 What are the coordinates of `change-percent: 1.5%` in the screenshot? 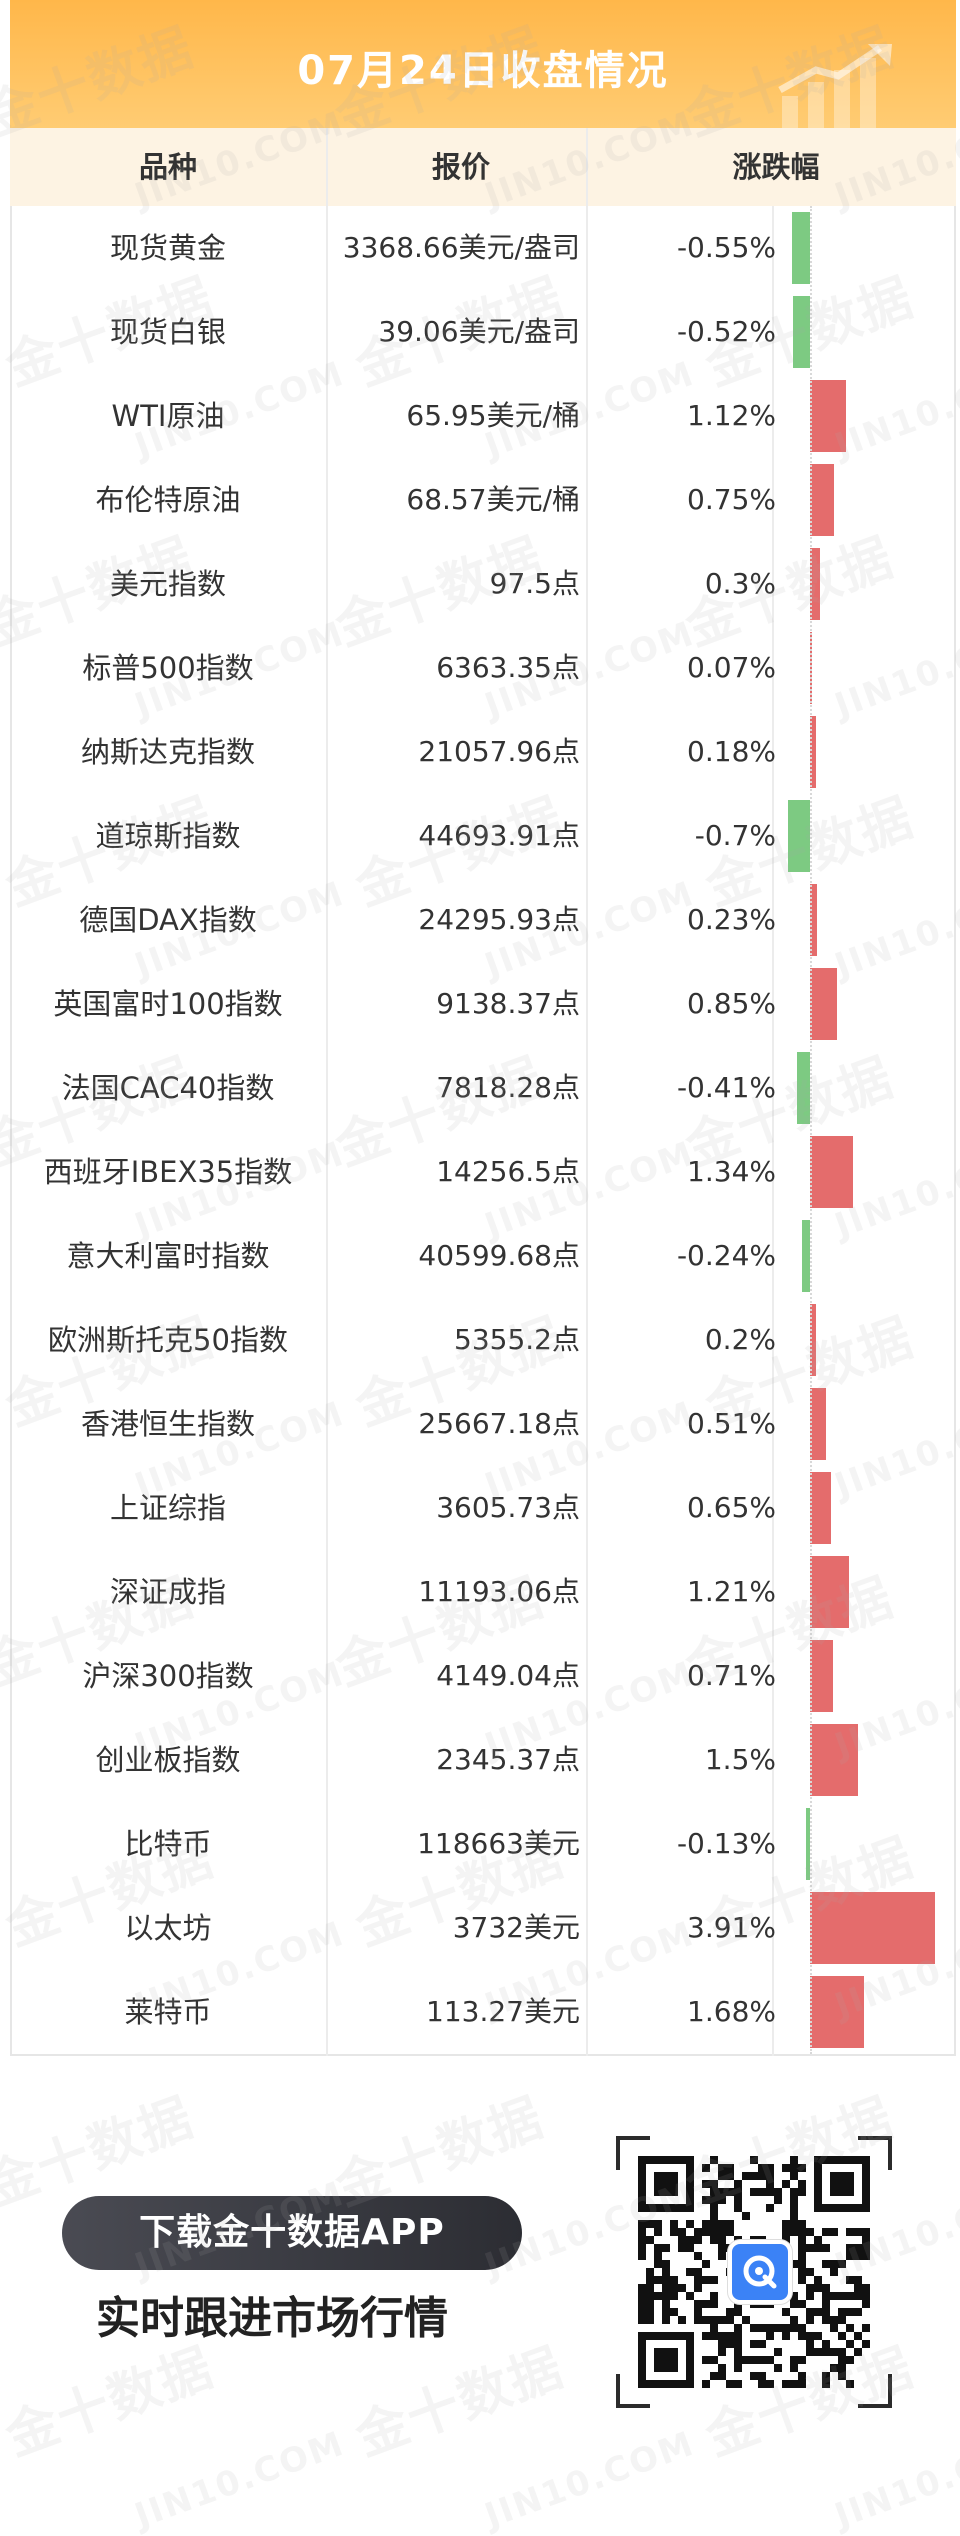 It's located at (740, 1759).